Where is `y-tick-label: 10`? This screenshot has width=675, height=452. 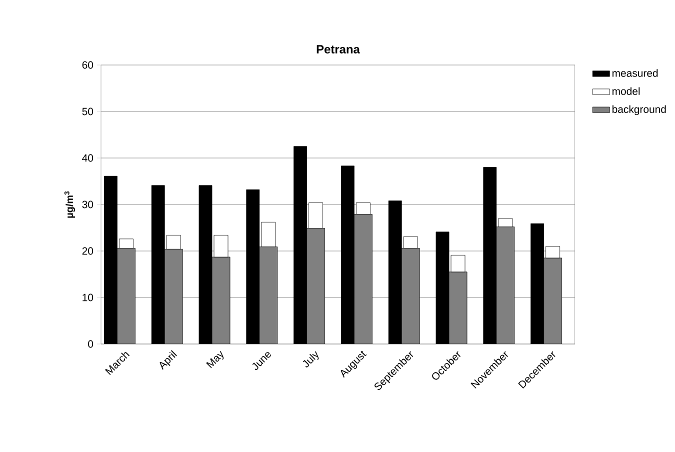 y-tick-label: 10 is located at coordinates (88, 298).